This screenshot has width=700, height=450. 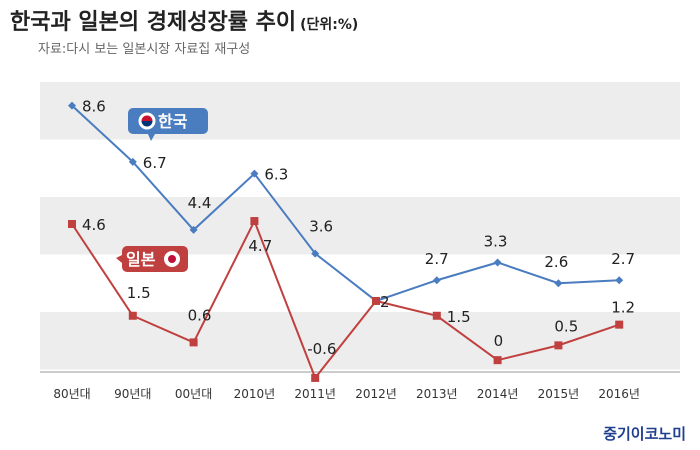 What do you see at coordinates (559, 394) in the screenshot?
I see `x-tick-label: 2015년` at bounding box center [559, 394].